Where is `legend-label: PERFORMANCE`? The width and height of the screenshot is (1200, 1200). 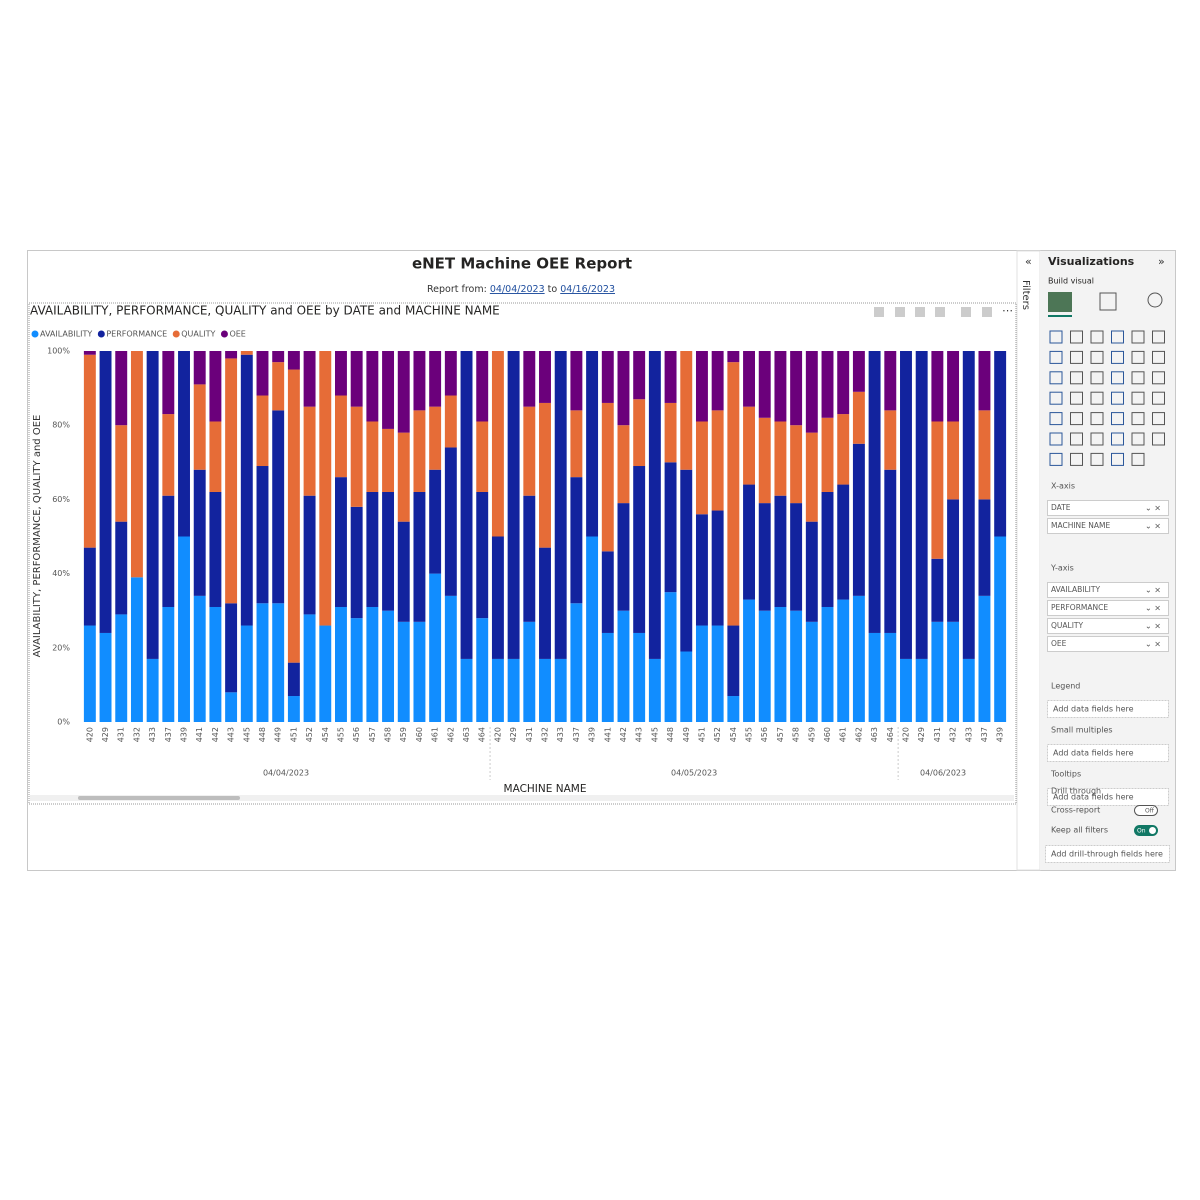 legend-label: PERFORMANCE is located at coordinates (136, 334).